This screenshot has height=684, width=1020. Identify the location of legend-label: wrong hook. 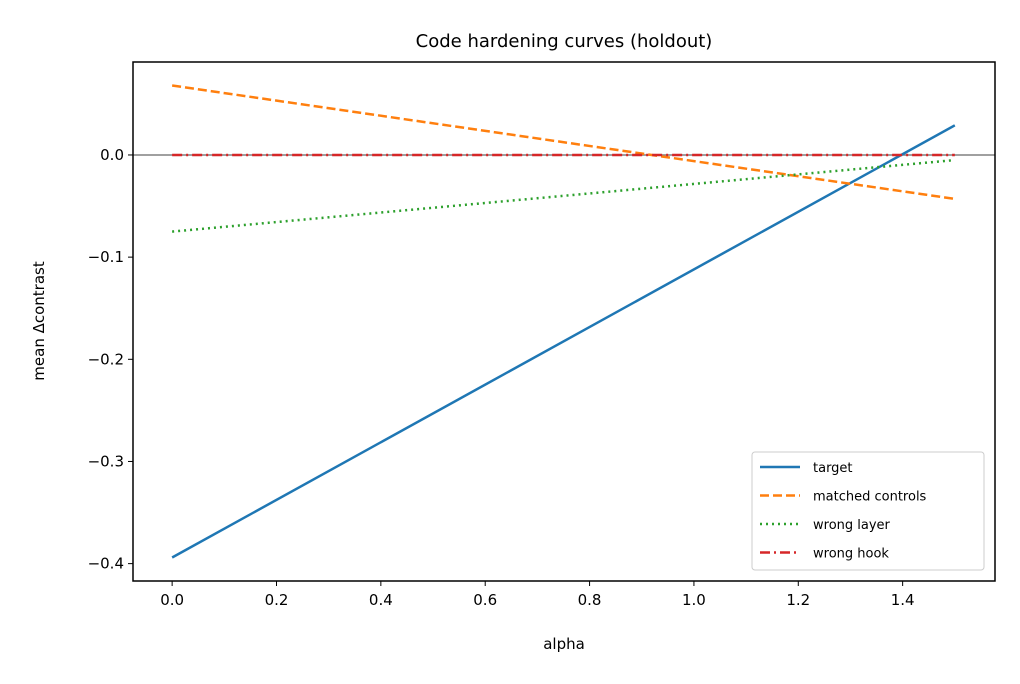
(851, 554).